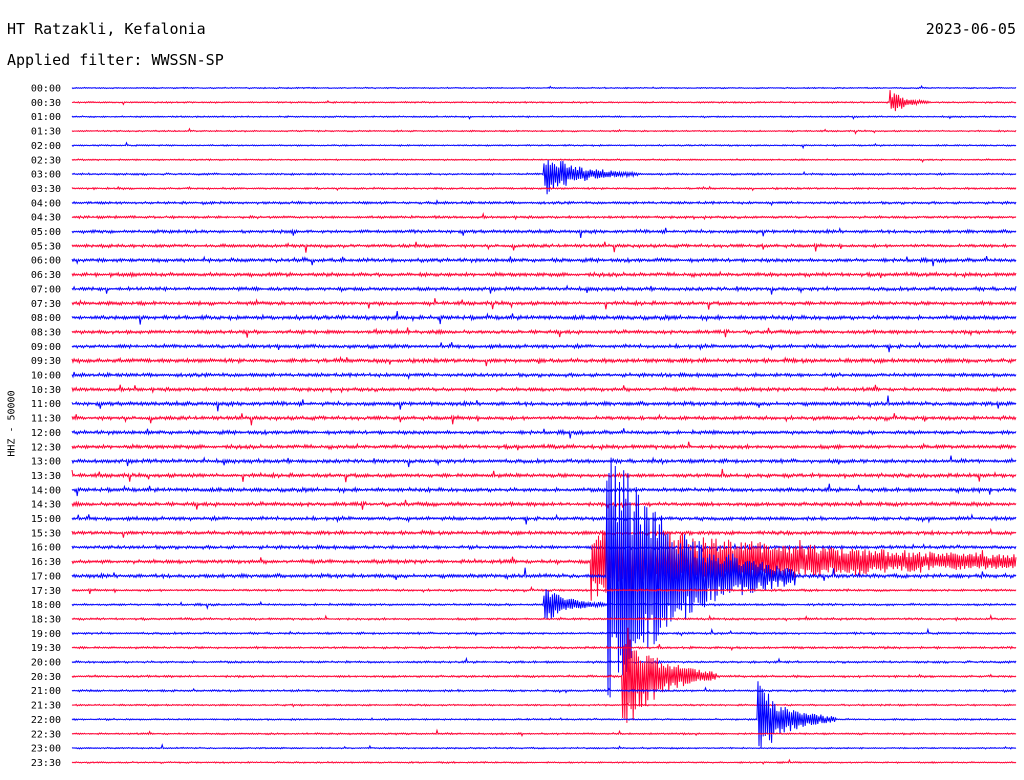 This screenshot has width=1024, height=780. I want to click on time-tick-label: 11:30, so click(46, 419).